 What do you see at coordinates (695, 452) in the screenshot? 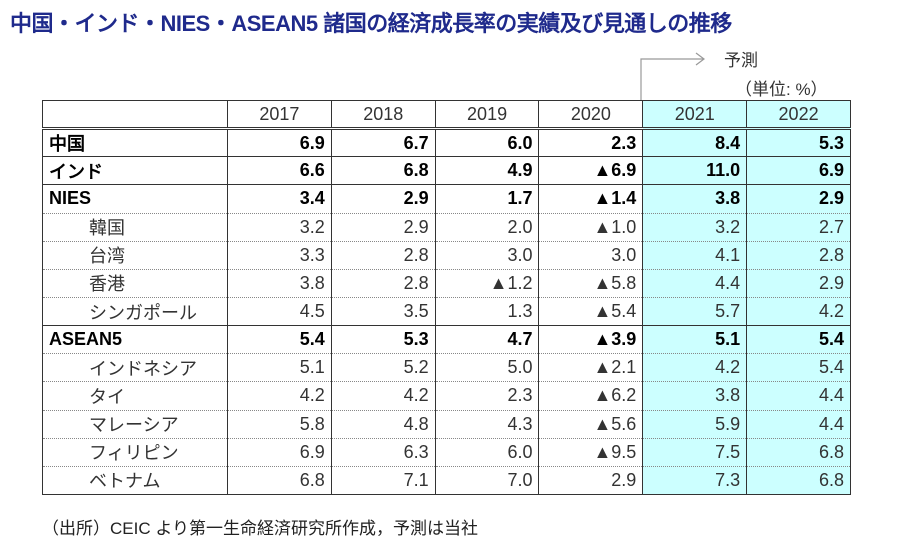
I see `cell-value: 7.5` at bounding box center [695, 452].